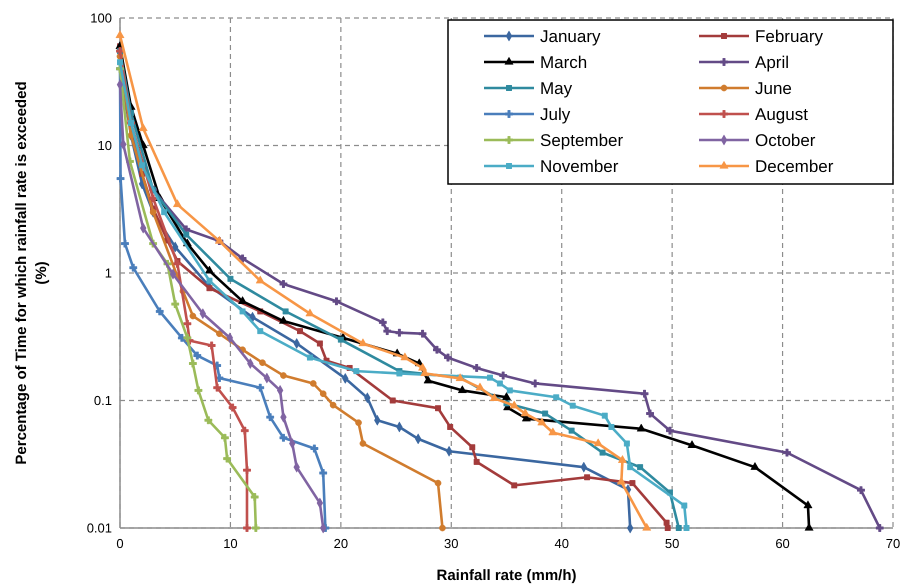 This screenshot has width=904, height=588. Describe the element at coordinates (785, 140) in the screenshot. I see `legend-label: October` at that location.